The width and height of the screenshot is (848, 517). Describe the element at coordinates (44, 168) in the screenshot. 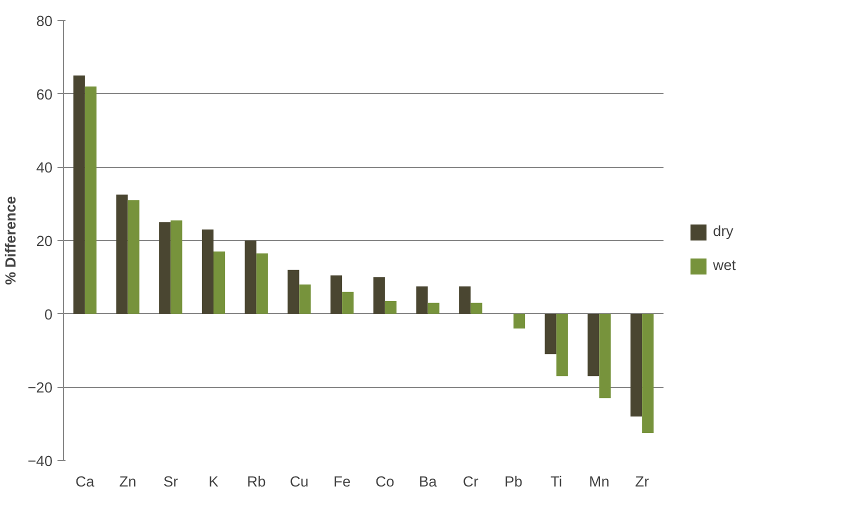

I see `y-tick-label: 40` at that location.